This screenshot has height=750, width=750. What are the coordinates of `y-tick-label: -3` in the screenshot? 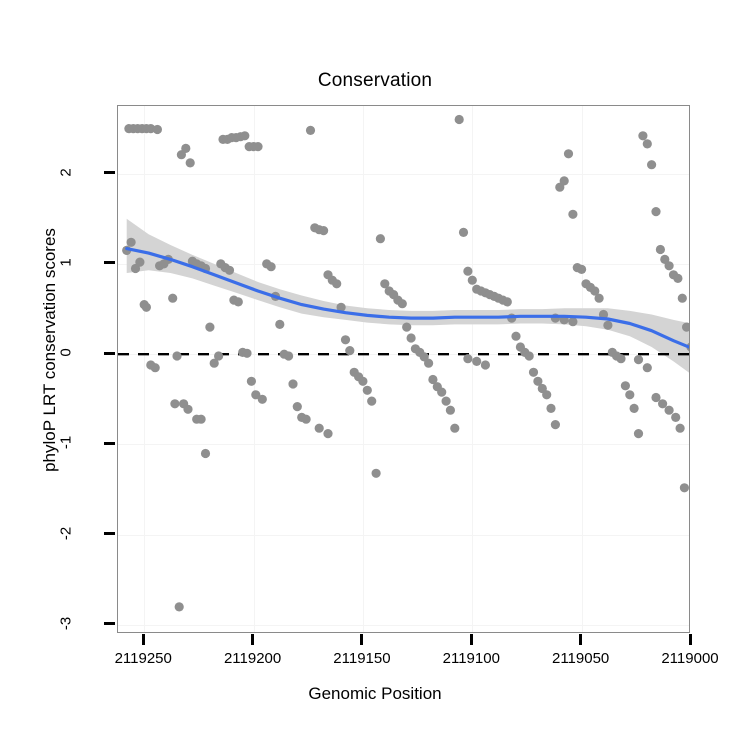 It's located at (66, 623).